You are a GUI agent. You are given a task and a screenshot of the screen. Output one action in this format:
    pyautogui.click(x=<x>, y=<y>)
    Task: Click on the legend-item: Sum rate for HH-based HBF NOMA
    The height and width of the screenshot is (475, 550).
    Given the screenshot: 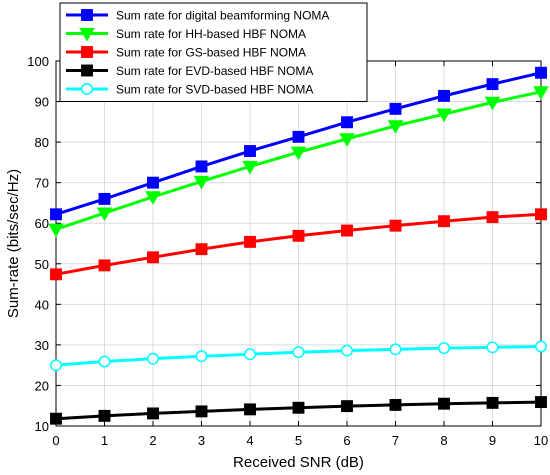 What is the action you would take?
    pyautogui.click(x=186, y=34)
    